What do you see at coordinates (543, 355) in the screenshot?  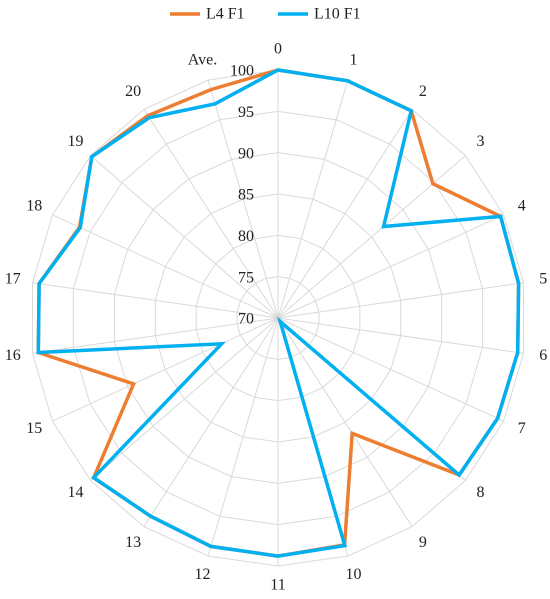 I see `category-label: 6` at bounding box center [543, 355].